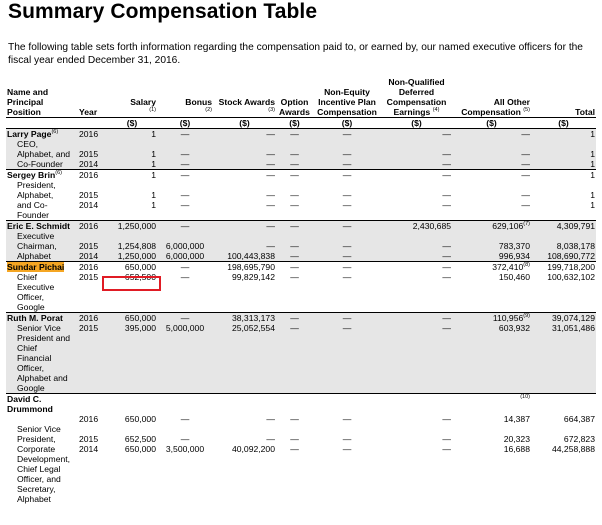 The height and width of the screenshot is (525, 602). What do you see at coordinates (185, 123) in the screenshot?
I see `unit-bonus: ($)` at bounding box center [185, 123].